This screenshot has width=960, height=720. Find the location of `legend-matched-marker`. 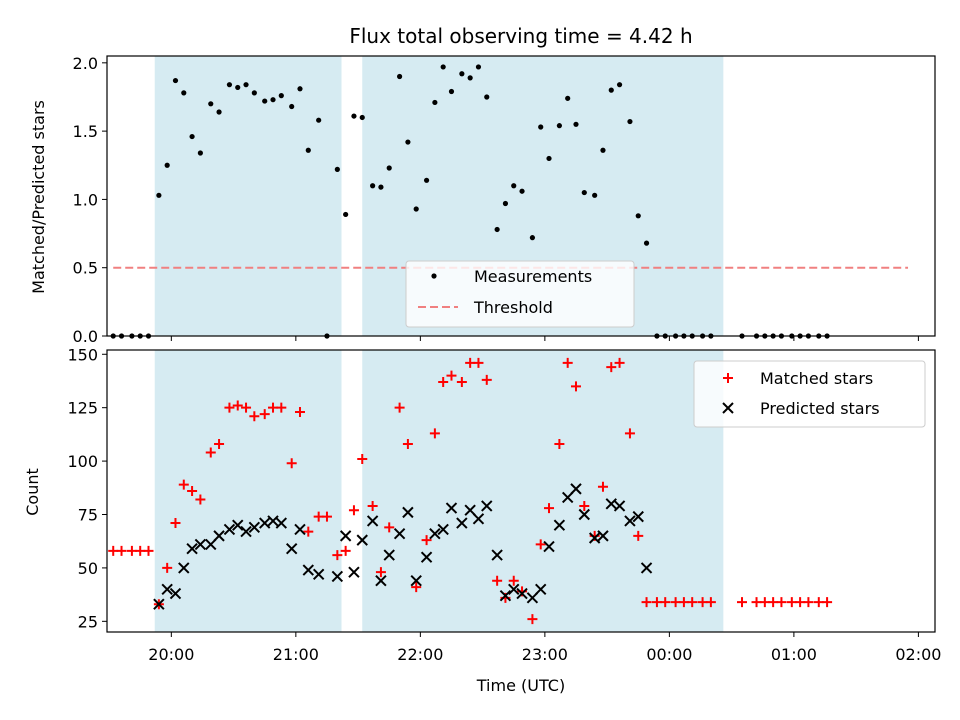

legend-matched-marker is located at coordinates (728, 378).